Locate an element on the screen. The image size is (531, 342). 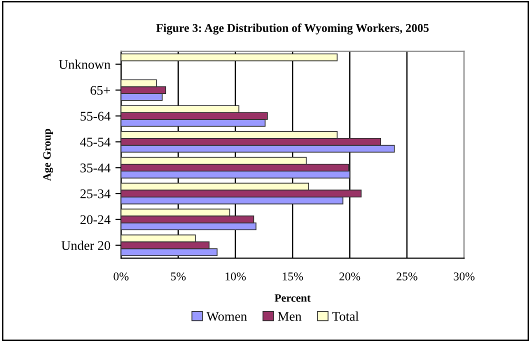
x-tick-label: 5% is located at coordinates (178, 276).